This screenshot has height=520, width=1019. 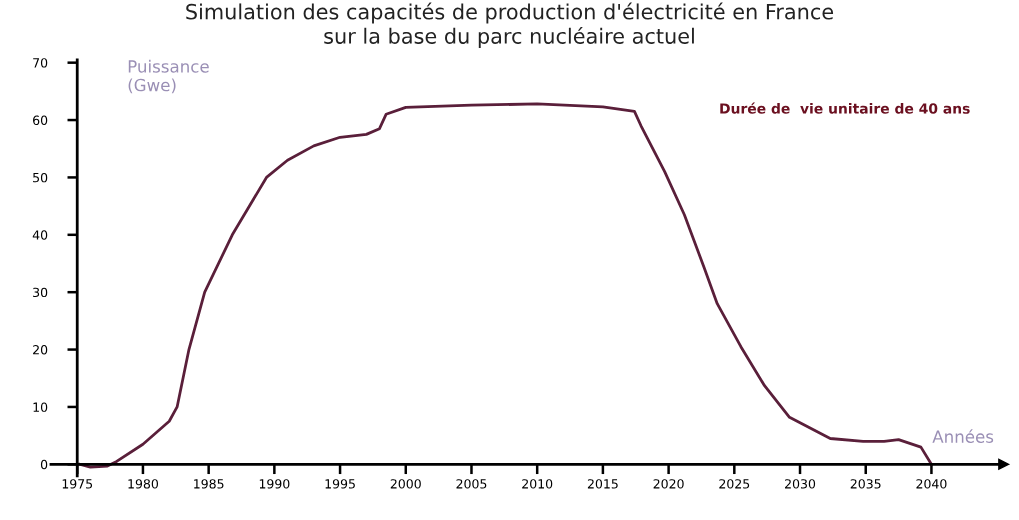 I want to click on x-tick-label: 2030, so click(x=800, y=484).